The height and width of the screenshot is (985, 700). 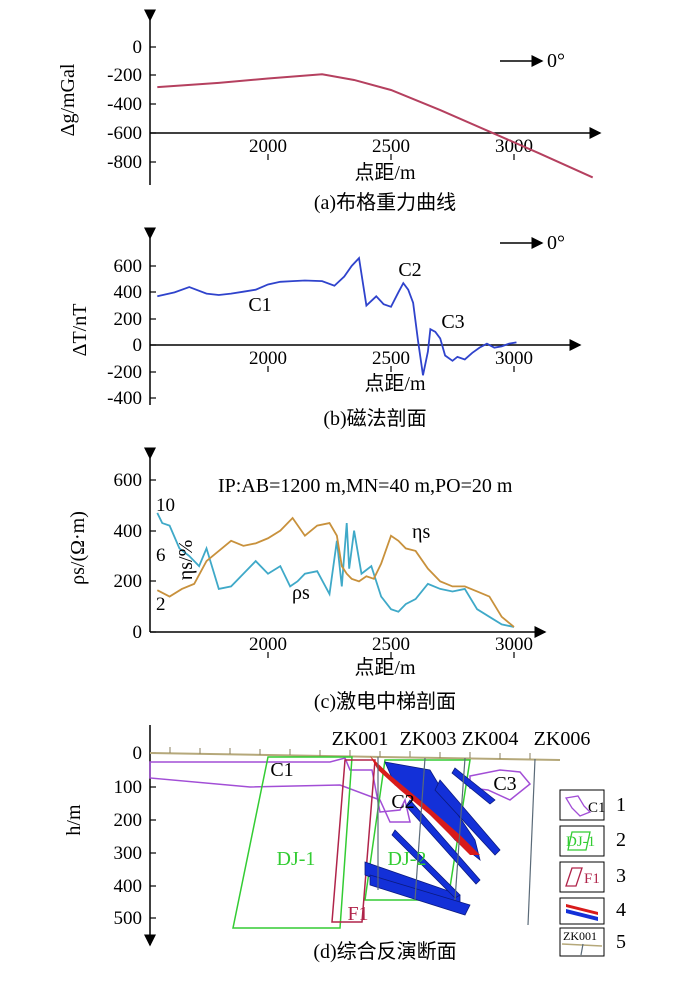 What do you see at coordinates (292, 842) in the screenshot?
I see `dj1-outline` at bounding box center [292, 842].